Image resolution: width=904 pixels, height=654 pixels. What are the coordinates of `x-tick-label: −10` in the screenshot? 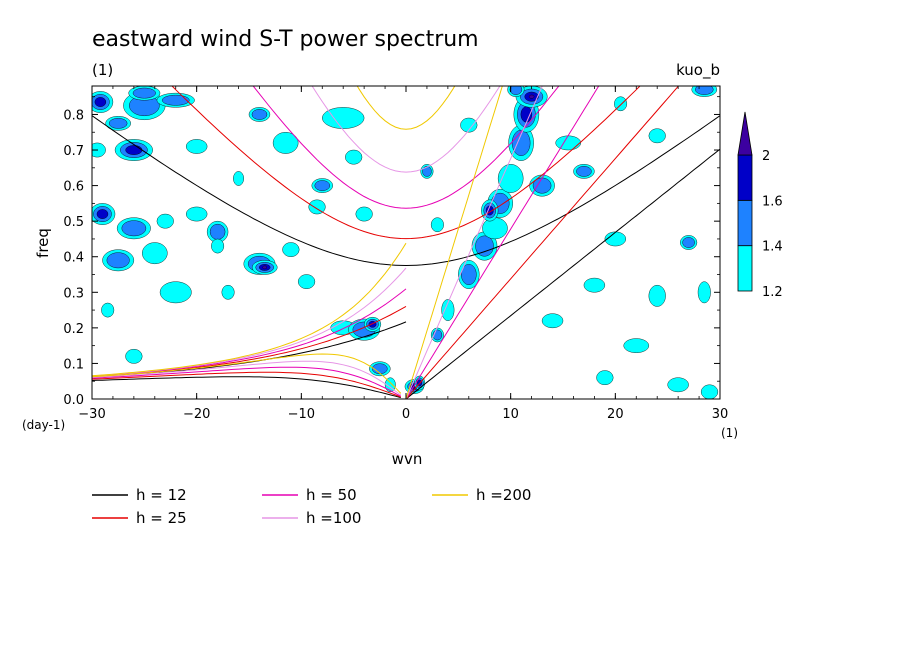 It's located at (301, 414).